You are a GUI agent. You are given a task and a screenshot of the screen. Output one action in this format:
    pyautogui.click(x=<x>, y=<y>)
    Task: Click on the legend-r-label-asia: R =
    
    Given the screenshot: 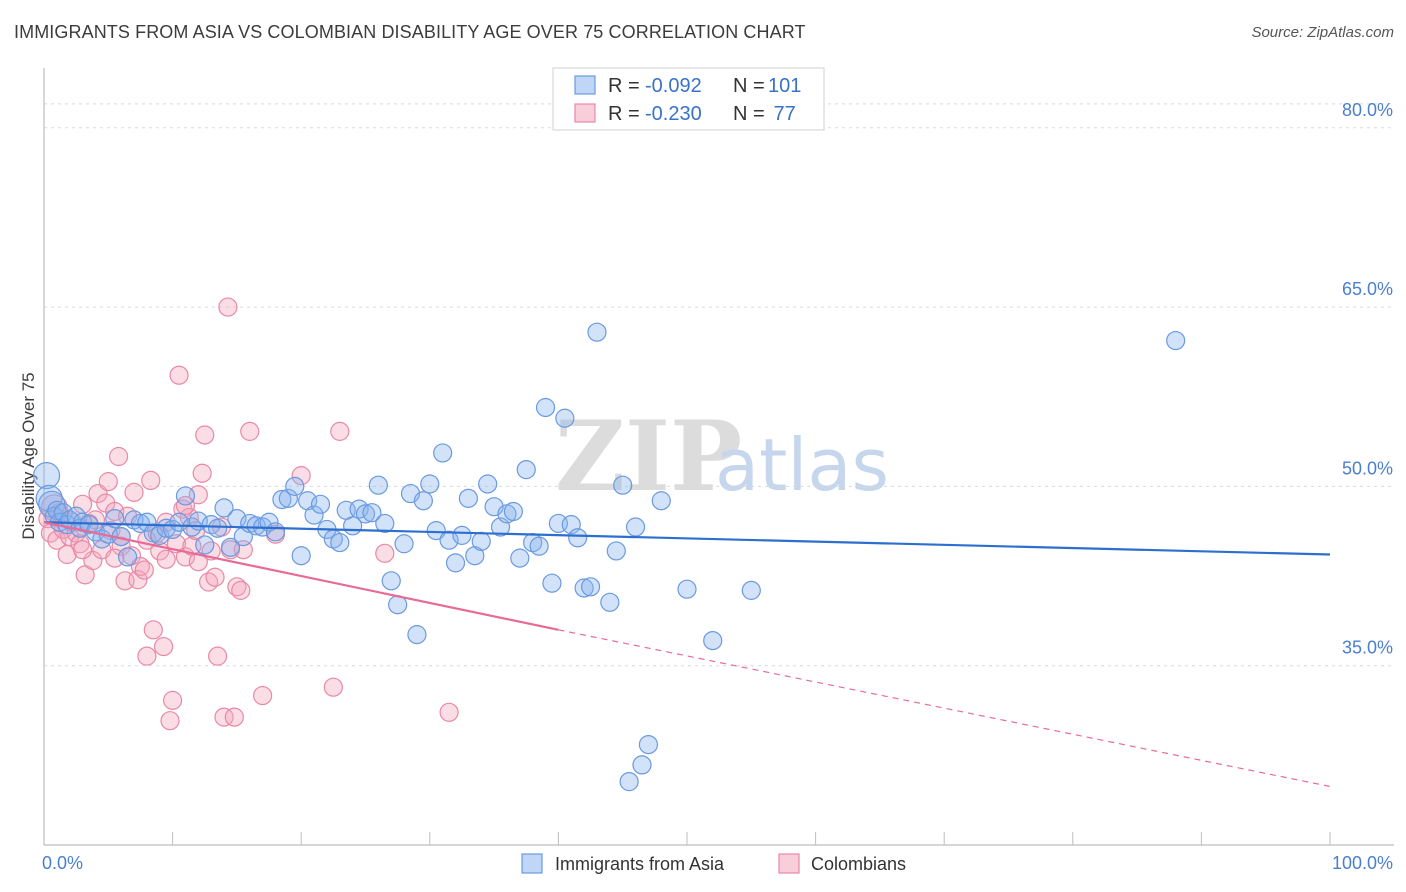 What is the action you would take?
    pyautogui.click(x=624, y=86)
    